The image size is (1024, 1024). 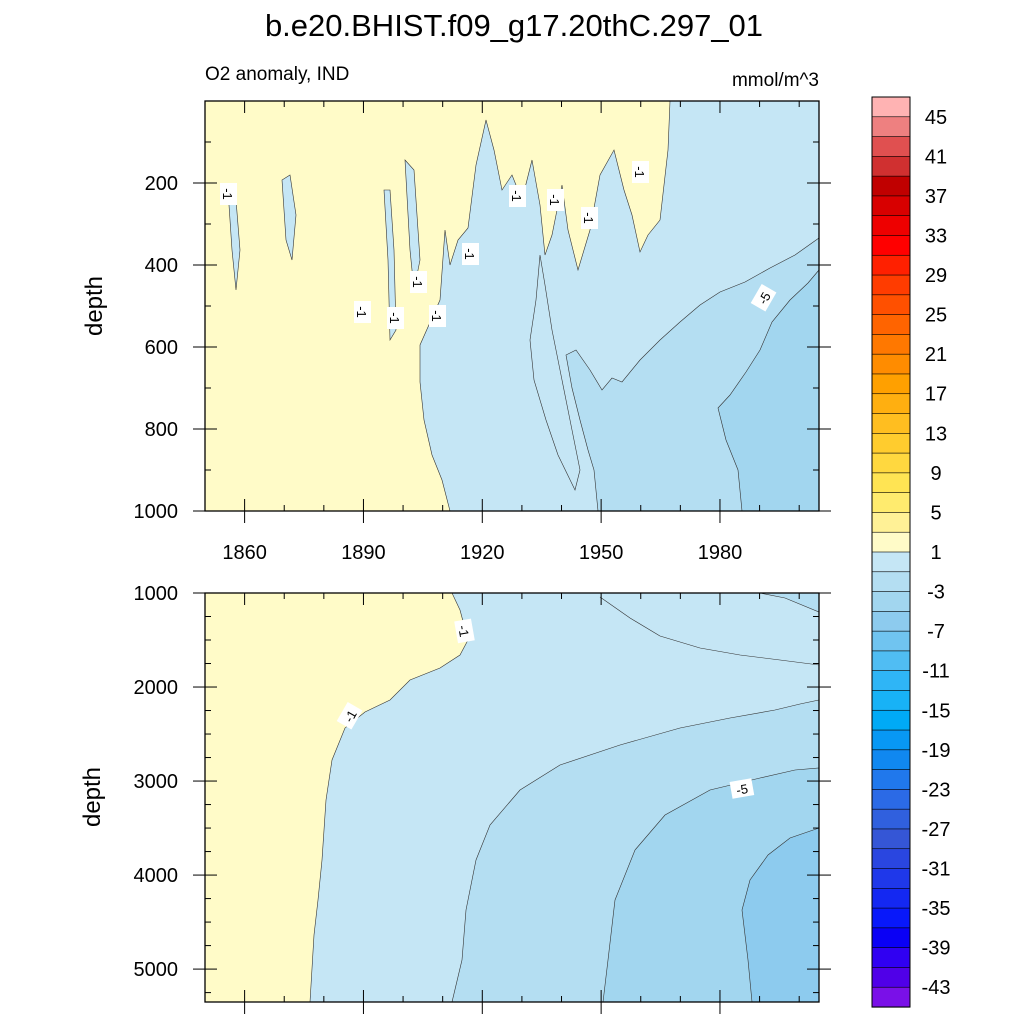 I want to click on colorbar-label: -43, so click(x=936, y=988).